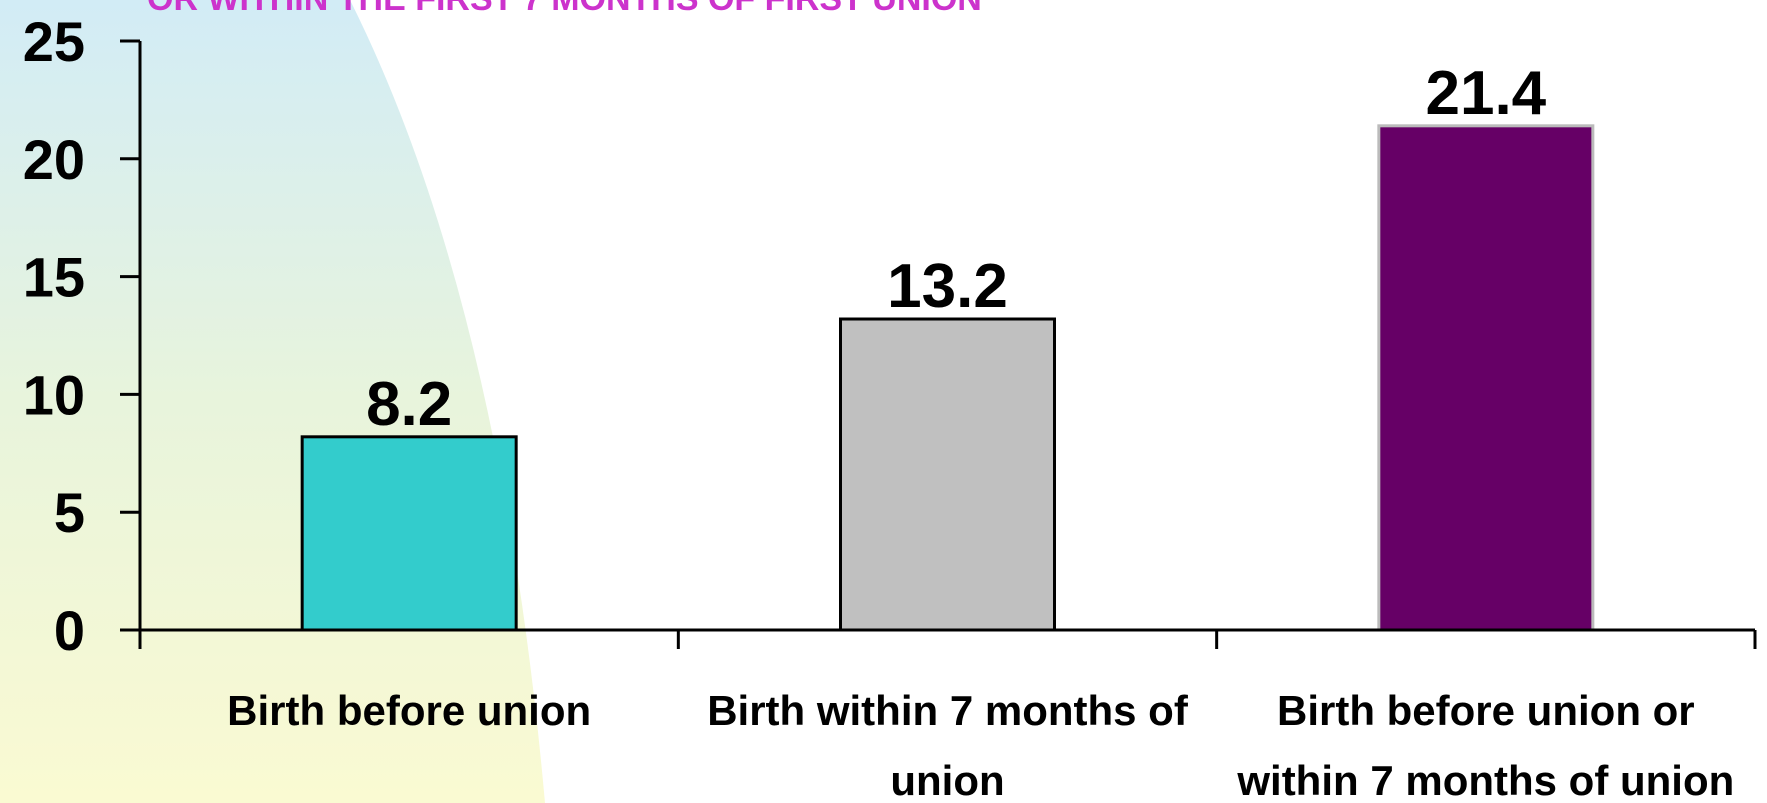 This screenshot has height=803, width=1767. What do you see at coordinates (54, 394) in the screenshot?
I see `y-tick-label: 10` at bounding box center [54, 394].